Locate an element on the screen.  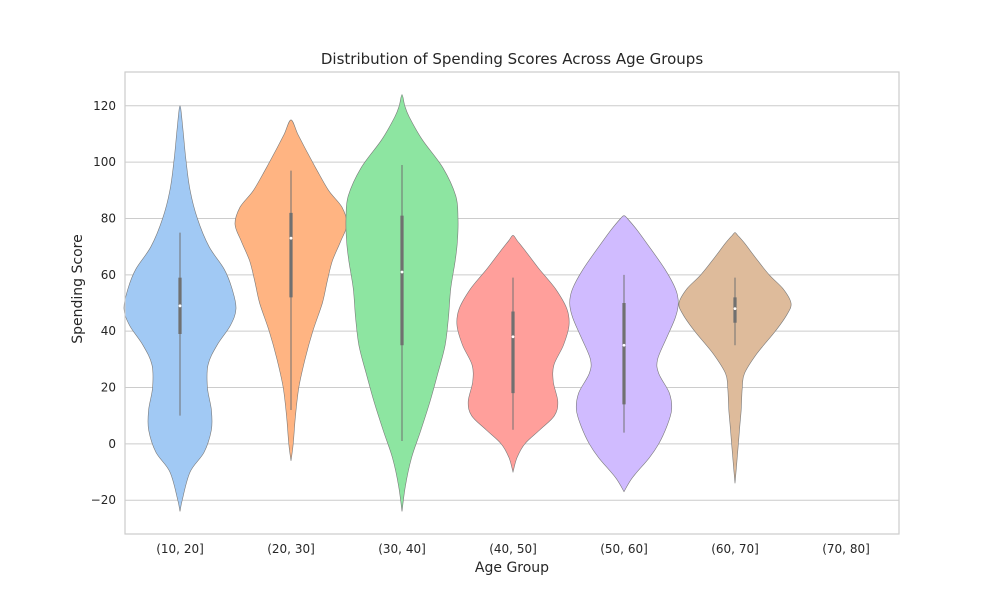
y-axis-ticks: −20 0 20 40 60 80 100 120 is located at coordinates (103, 303).